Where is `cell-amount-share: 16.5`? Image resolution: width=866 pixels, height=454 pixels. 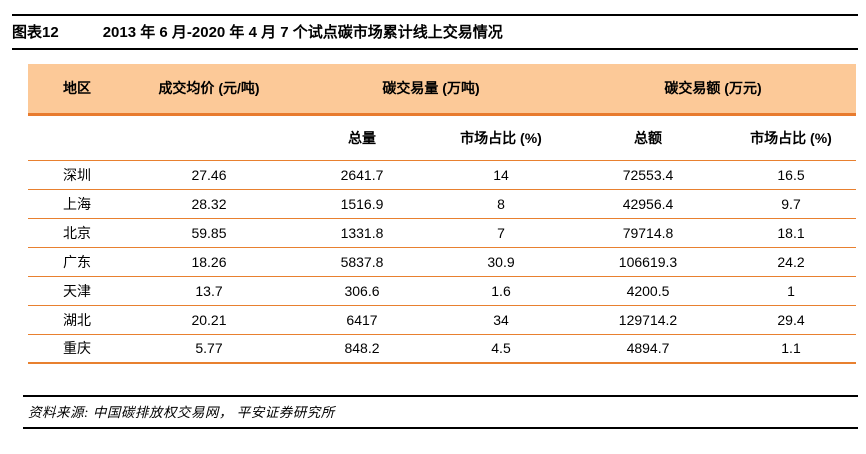
cell-amount-share: 16.5 is located at coordinates (791, 175).